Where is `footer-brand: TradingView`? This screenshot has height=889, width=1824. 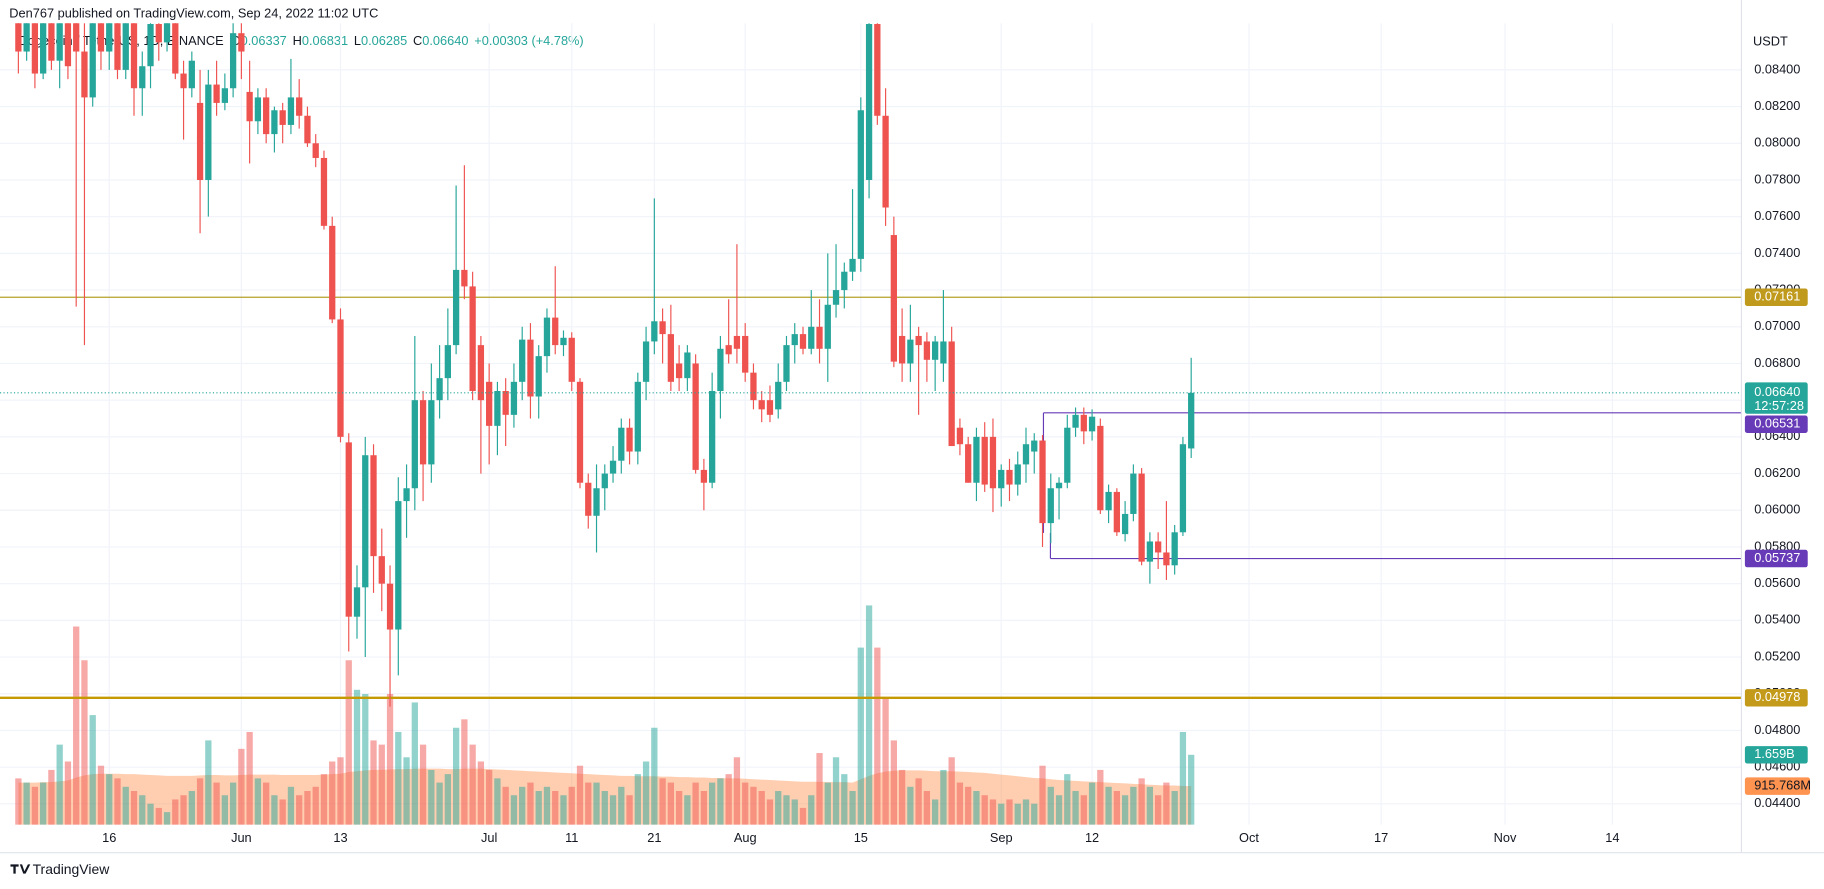
footer-brand: TradingView is located at coordinates (72, 869).